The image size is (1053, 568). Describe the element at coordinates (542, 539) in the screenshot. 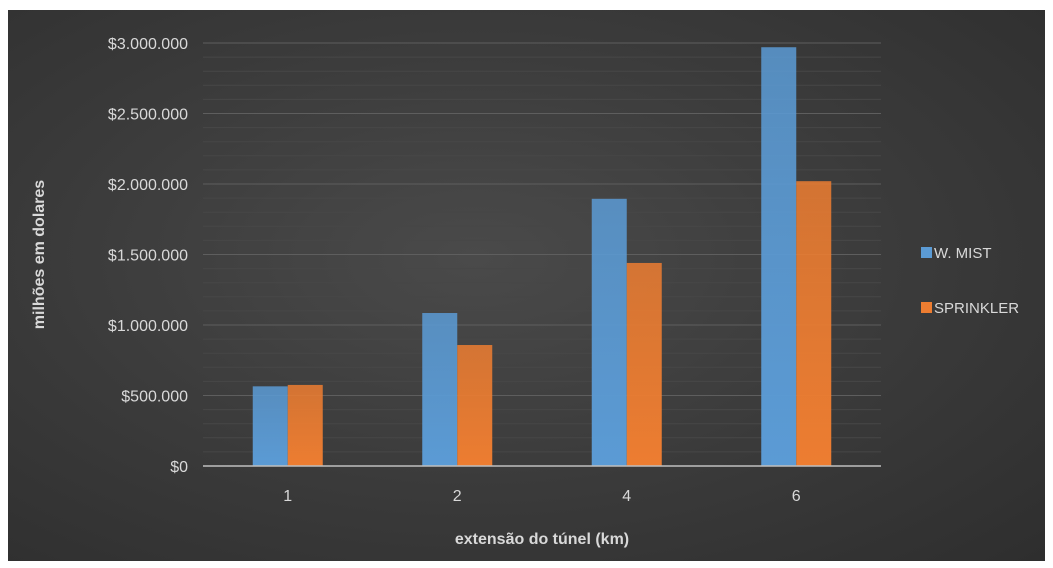

I see `x-axis-title: extensão do túnel (km)` at that location.